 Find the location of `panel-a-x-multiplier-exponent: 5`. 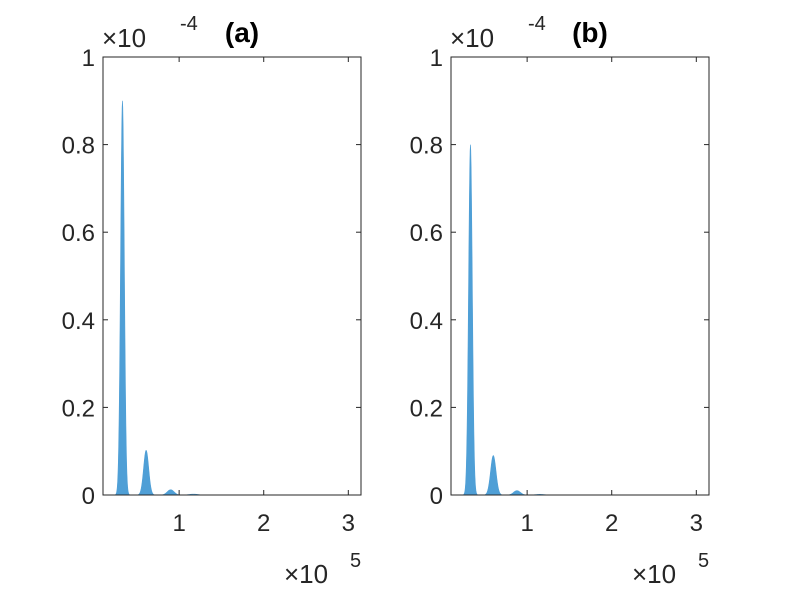

panel-a-x-multiplier-exponent: 5 is located at coordinates (355, 561).